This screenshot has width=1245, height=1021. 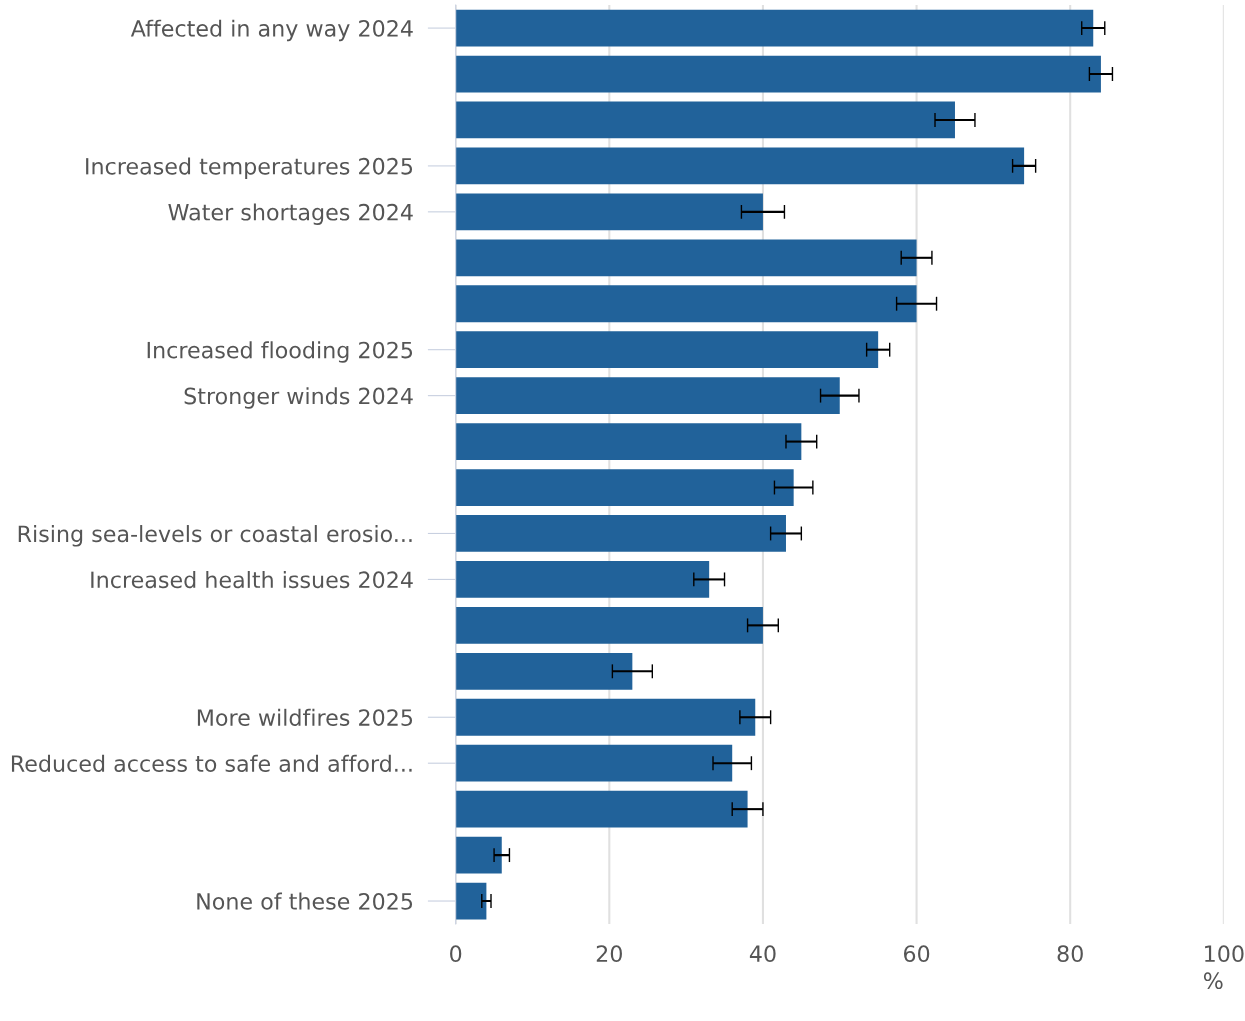 What do you see at coordinates (252, 579) in the screenshot?
I see `y-tick-label: Increased health issues 2024` at bounding box center [252, 579].